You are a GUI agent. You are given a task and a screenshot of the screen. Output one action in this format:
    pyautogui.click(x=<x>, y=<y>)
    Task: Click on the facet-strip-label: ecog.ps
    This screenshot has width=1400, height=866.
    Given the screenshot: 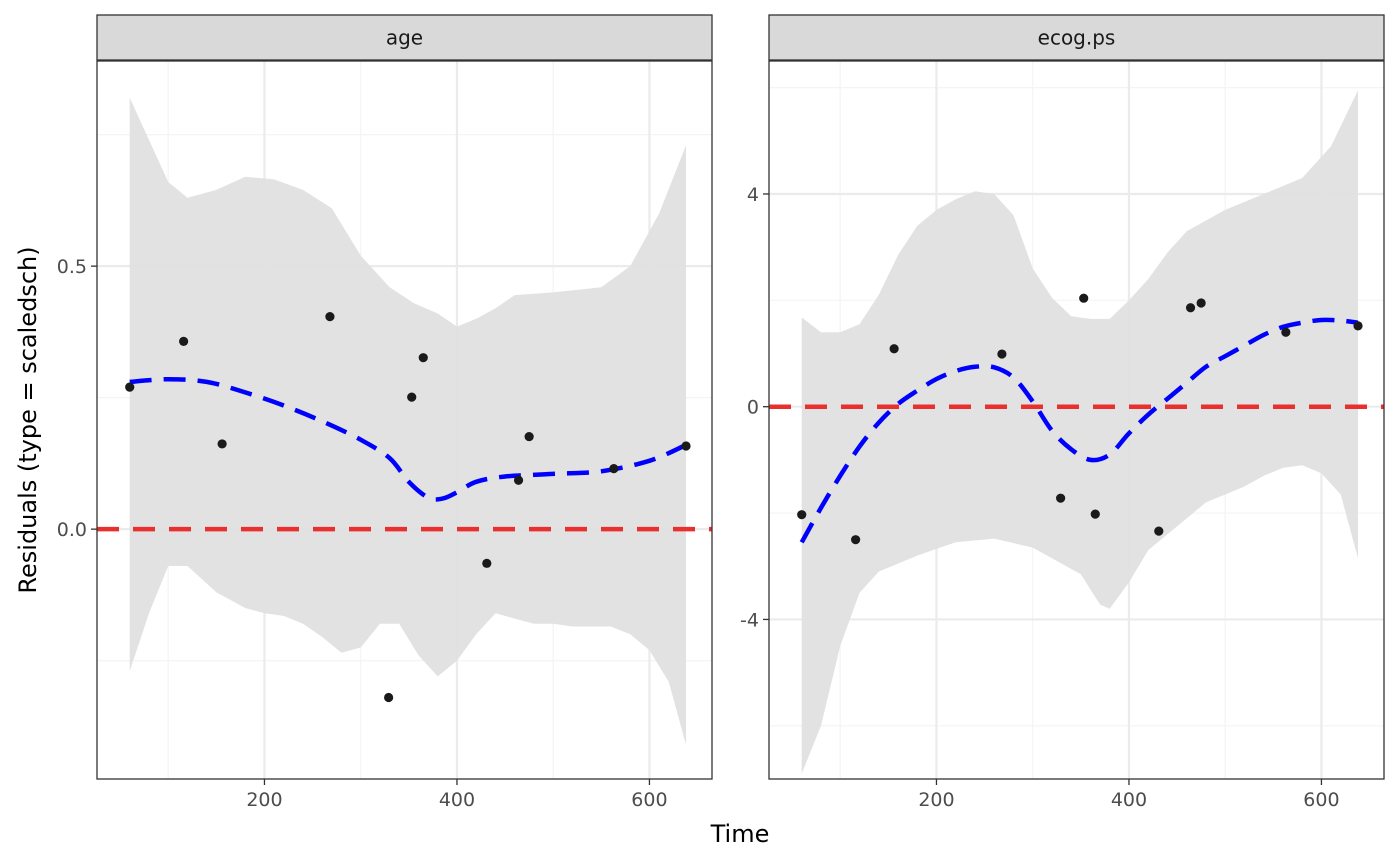 What is the action you would take?
    pyautogui.click(x=1077, y=38)
    